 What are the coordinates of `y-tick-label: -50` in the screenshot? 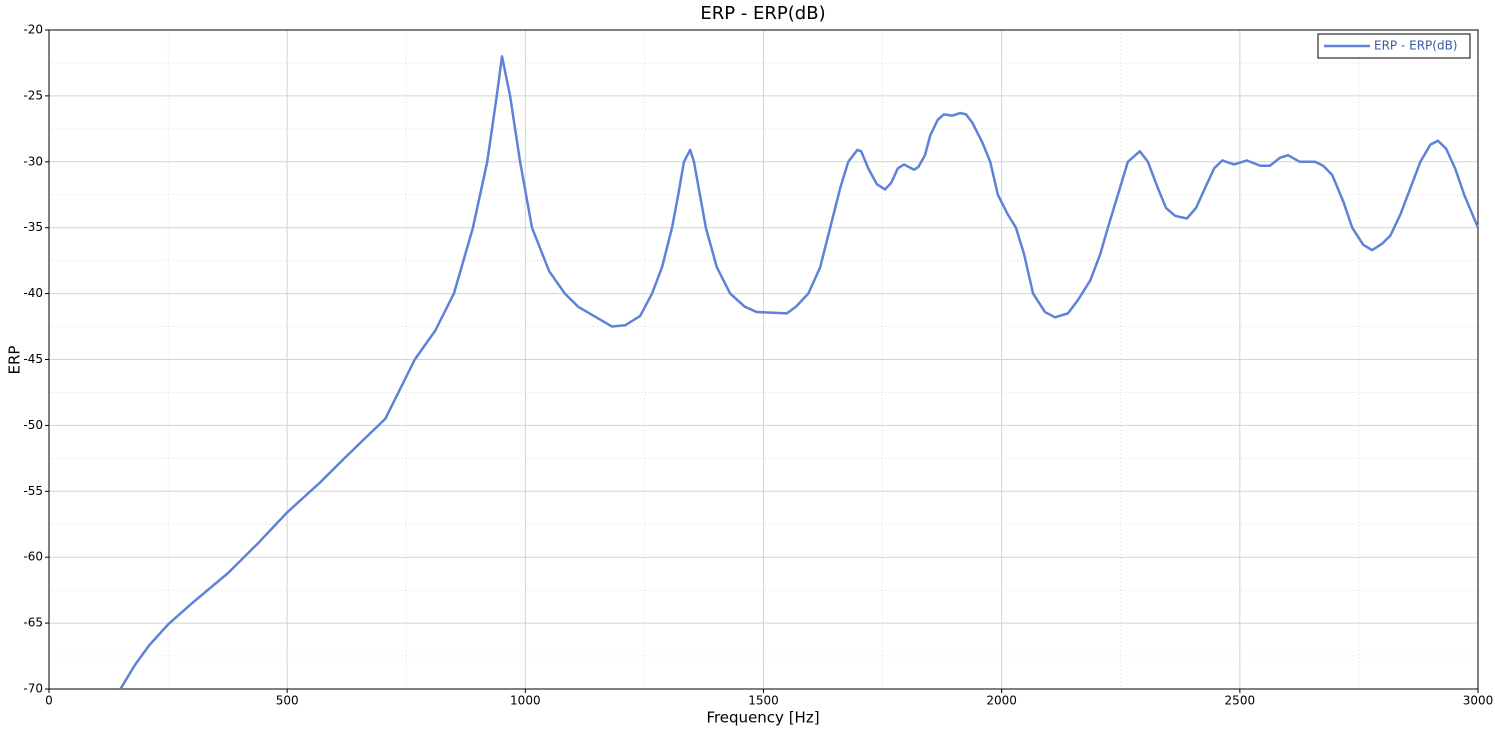 It's located at (33, 425).